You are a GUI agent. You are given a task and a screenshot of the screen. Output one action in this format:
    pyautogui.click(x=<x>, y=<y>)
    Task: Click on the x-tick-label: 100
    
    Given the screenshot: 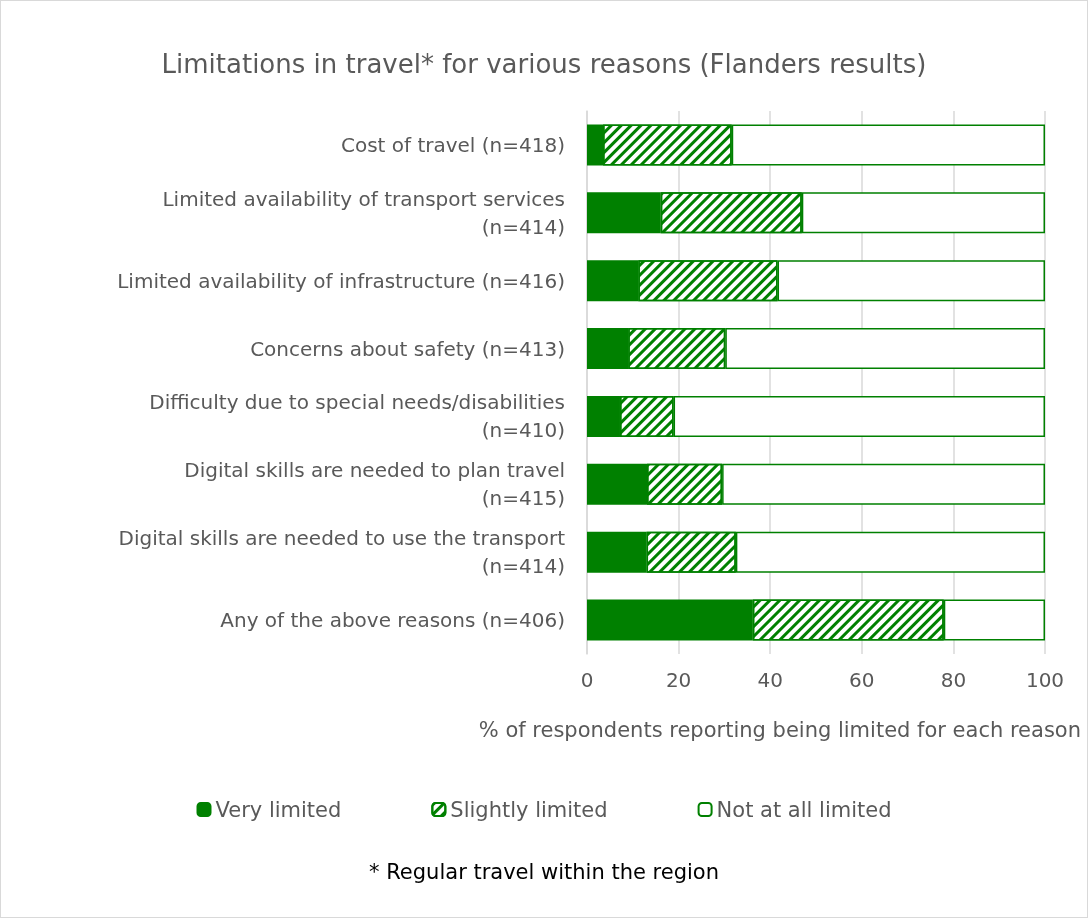 What is the action you would take?
    pyautogui.click(x=1045, y=680)
    